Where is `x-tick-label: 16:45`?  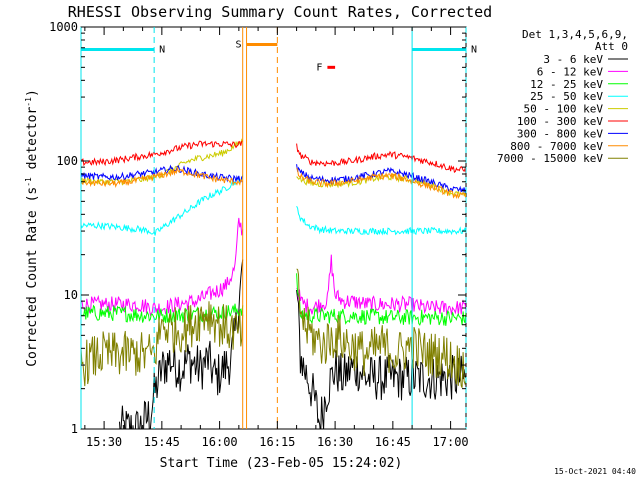 x-tick-label: 16:45 is located at coordinates (393, 442).